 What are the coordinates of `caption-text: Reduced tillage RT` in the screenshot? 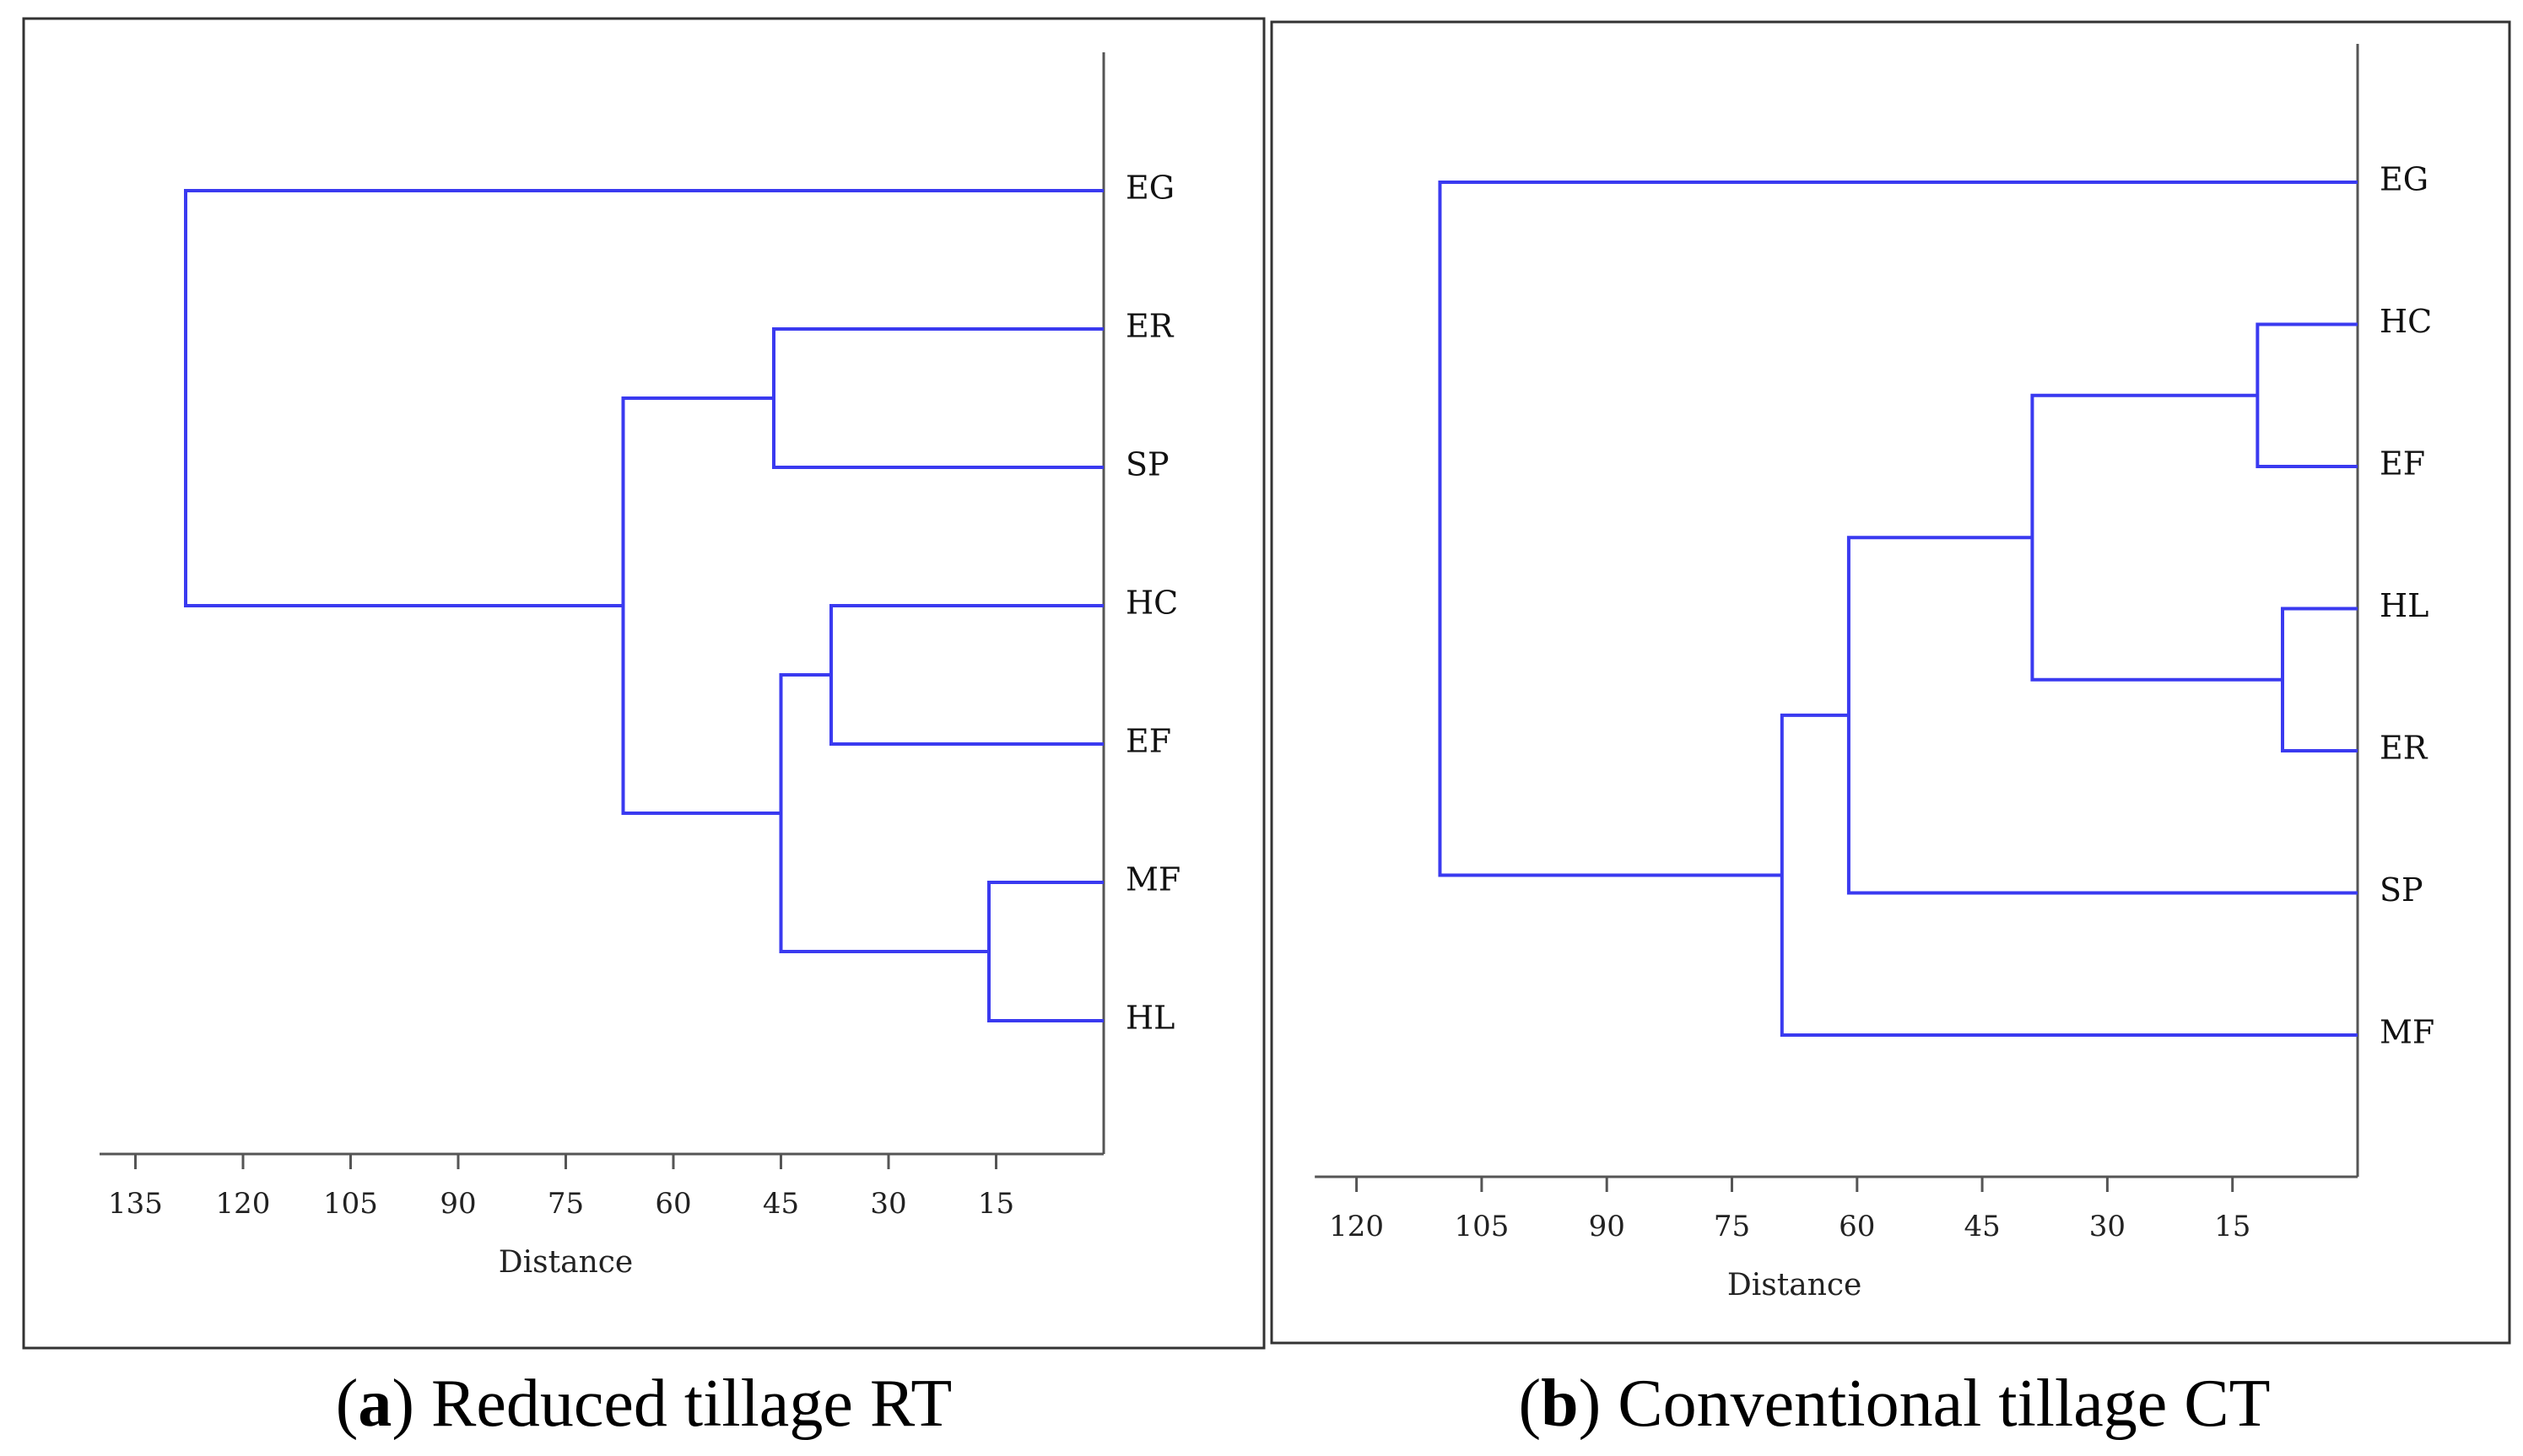 It's located at (691, 1404).